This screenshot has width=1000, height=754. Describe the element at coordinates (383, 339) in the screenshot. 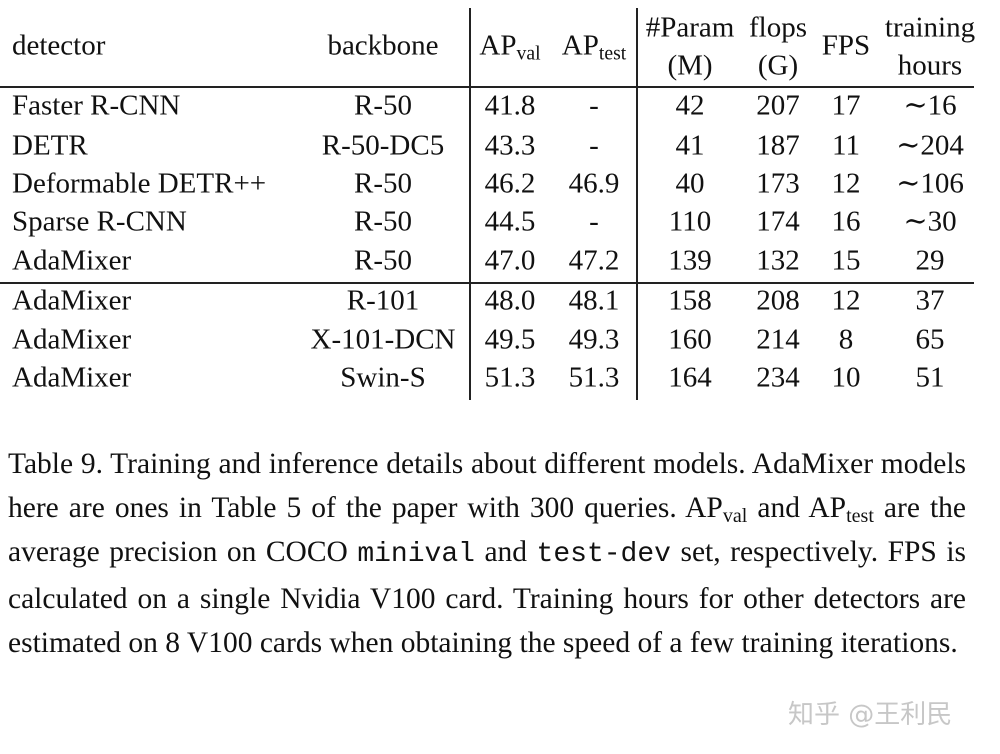

I see `cell-backbone: X-101-DCN` at that location.